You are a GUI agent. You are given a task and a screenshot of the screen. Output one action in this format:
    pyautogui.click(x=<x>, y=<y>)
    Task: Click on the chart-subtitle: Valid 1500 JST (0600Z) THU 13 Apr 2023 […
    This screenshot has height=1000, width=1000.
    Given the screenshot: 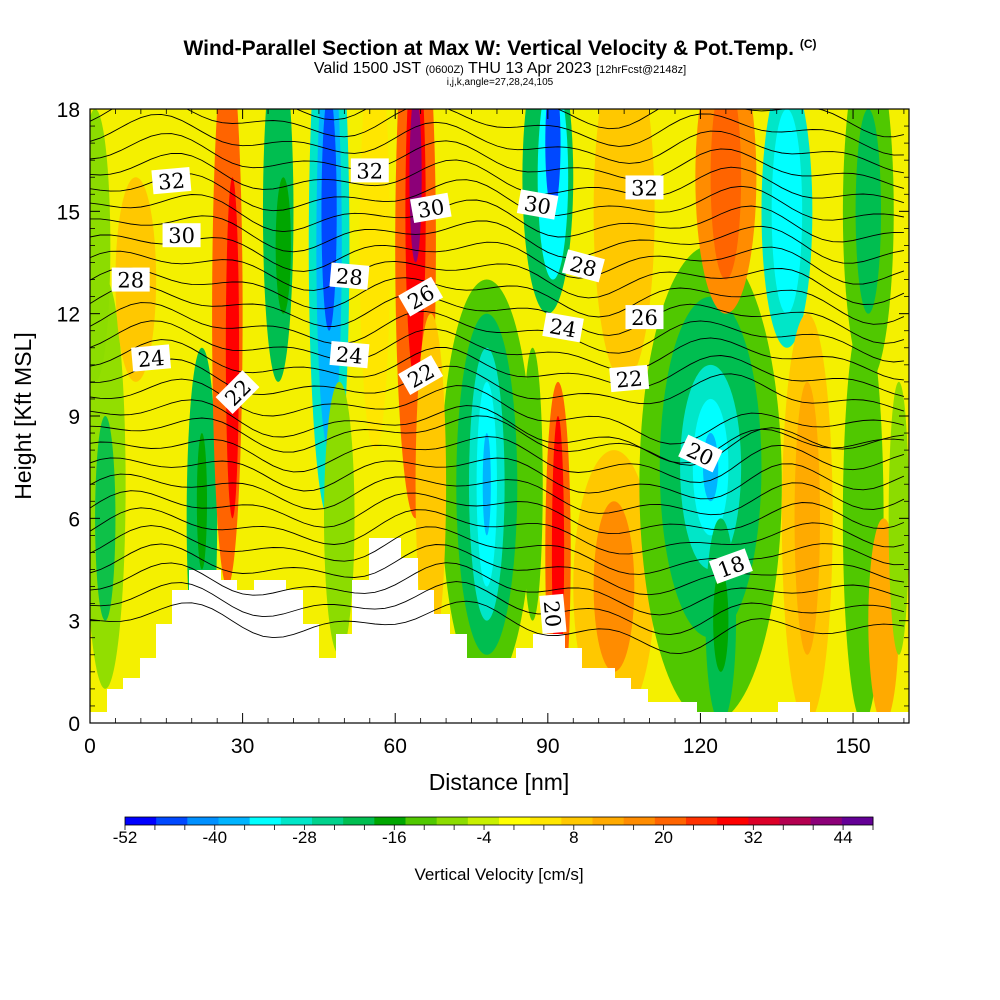 What is the action you would take?
    pyautogui.click(x=500, y=68)
    